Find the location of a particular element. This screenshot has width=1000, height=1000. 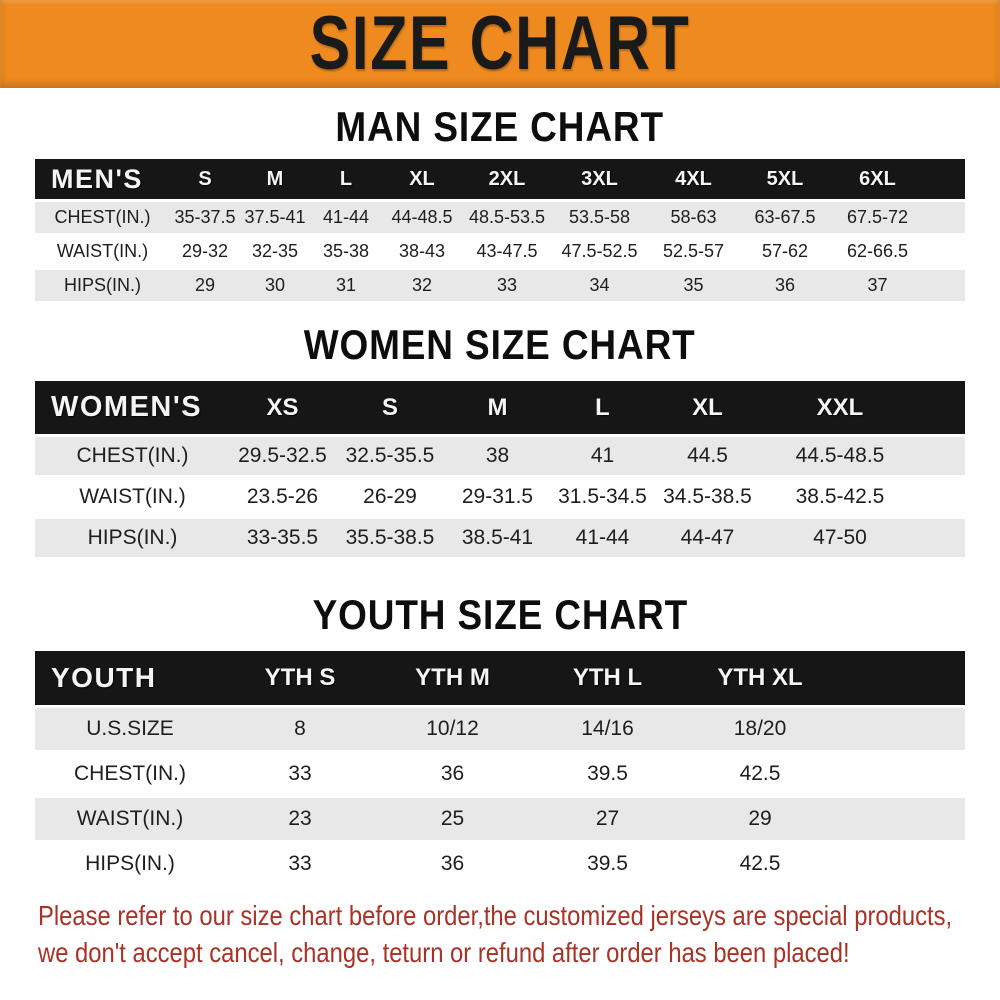

cell: 48.5-53.5 is located at coordinates (507, 217).